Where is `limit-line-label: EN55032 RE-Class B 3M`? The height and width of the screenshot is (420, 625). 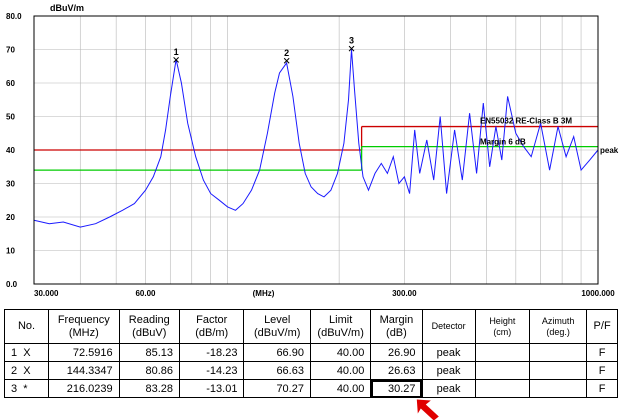 limit-line-label: EN55032 RE-Class B 3M is located at coordinates (526, 121).